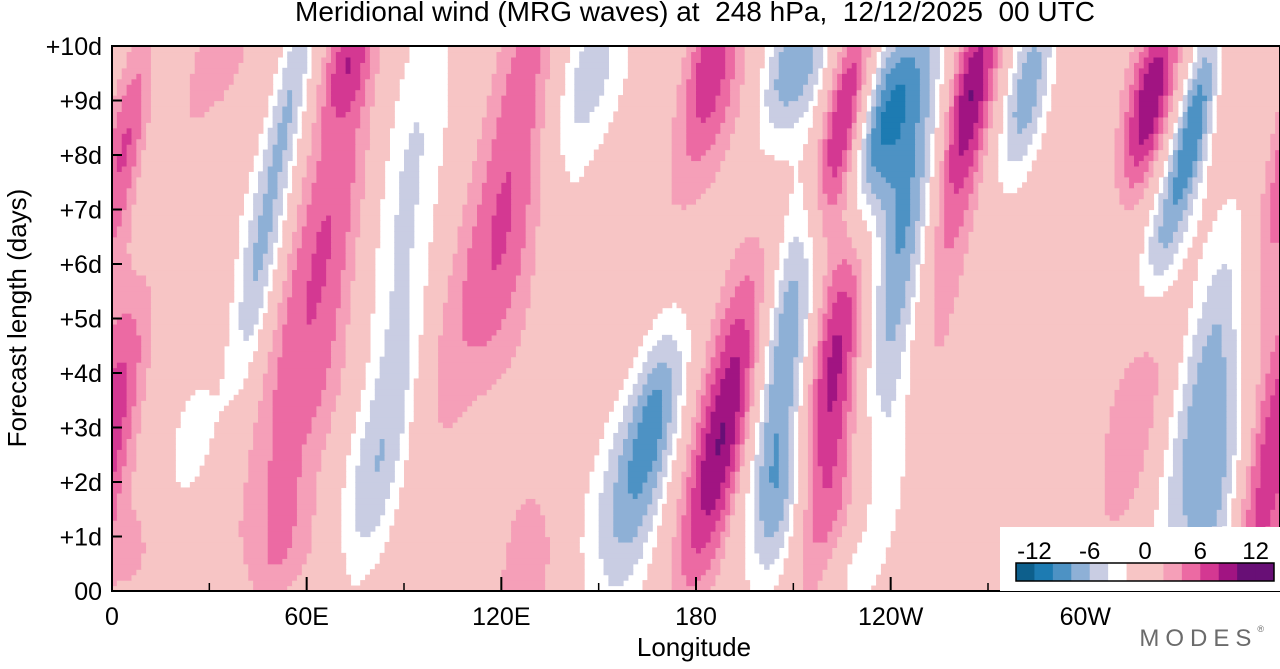  I want to click on y-tick-label: +9d, so click(81, 102).